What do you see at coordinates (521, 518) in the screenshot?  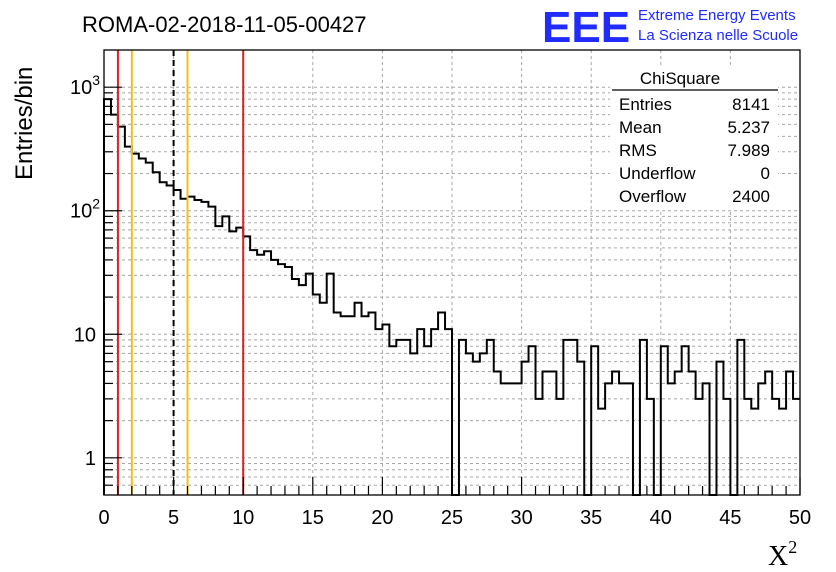 I see `x-tick-label: 30` at bounding box center [521, 518].